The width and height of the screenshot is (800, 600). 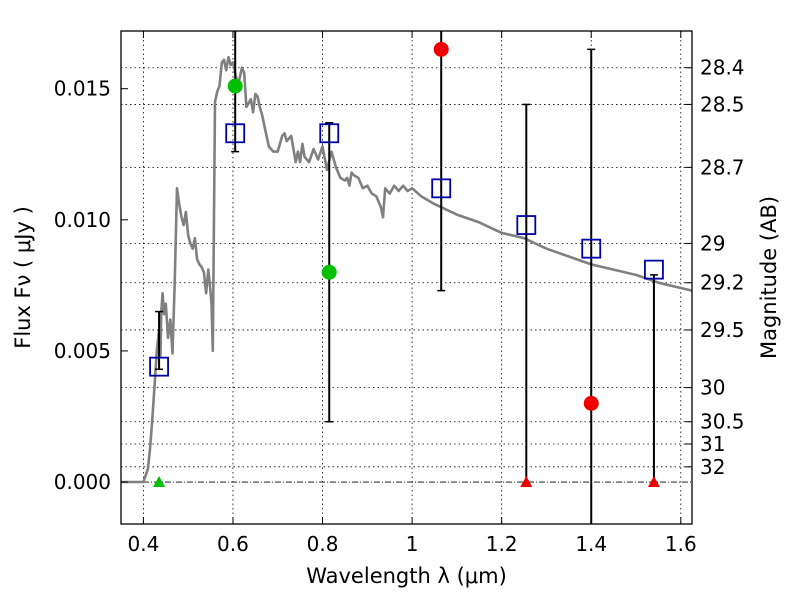 I want to click on x-tick-label: 0.6, so click(x=233, y=544).